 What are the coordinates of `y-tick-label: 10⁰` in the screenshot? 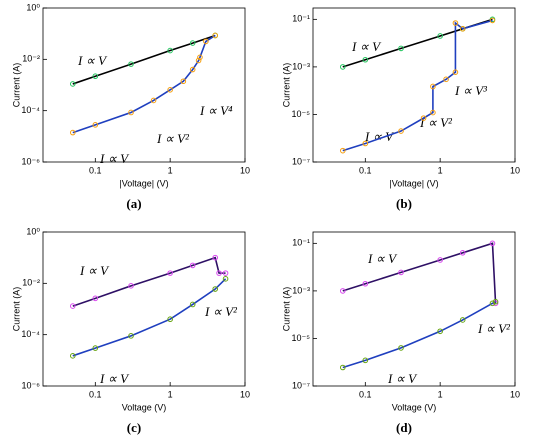 It's located at (33, 7).